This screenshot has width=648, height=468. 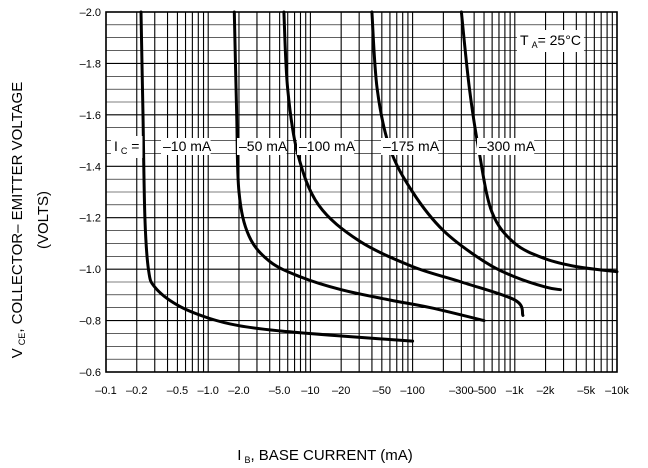 I want to click on x-tick-label: –5.0, so click(x=279, y=391).